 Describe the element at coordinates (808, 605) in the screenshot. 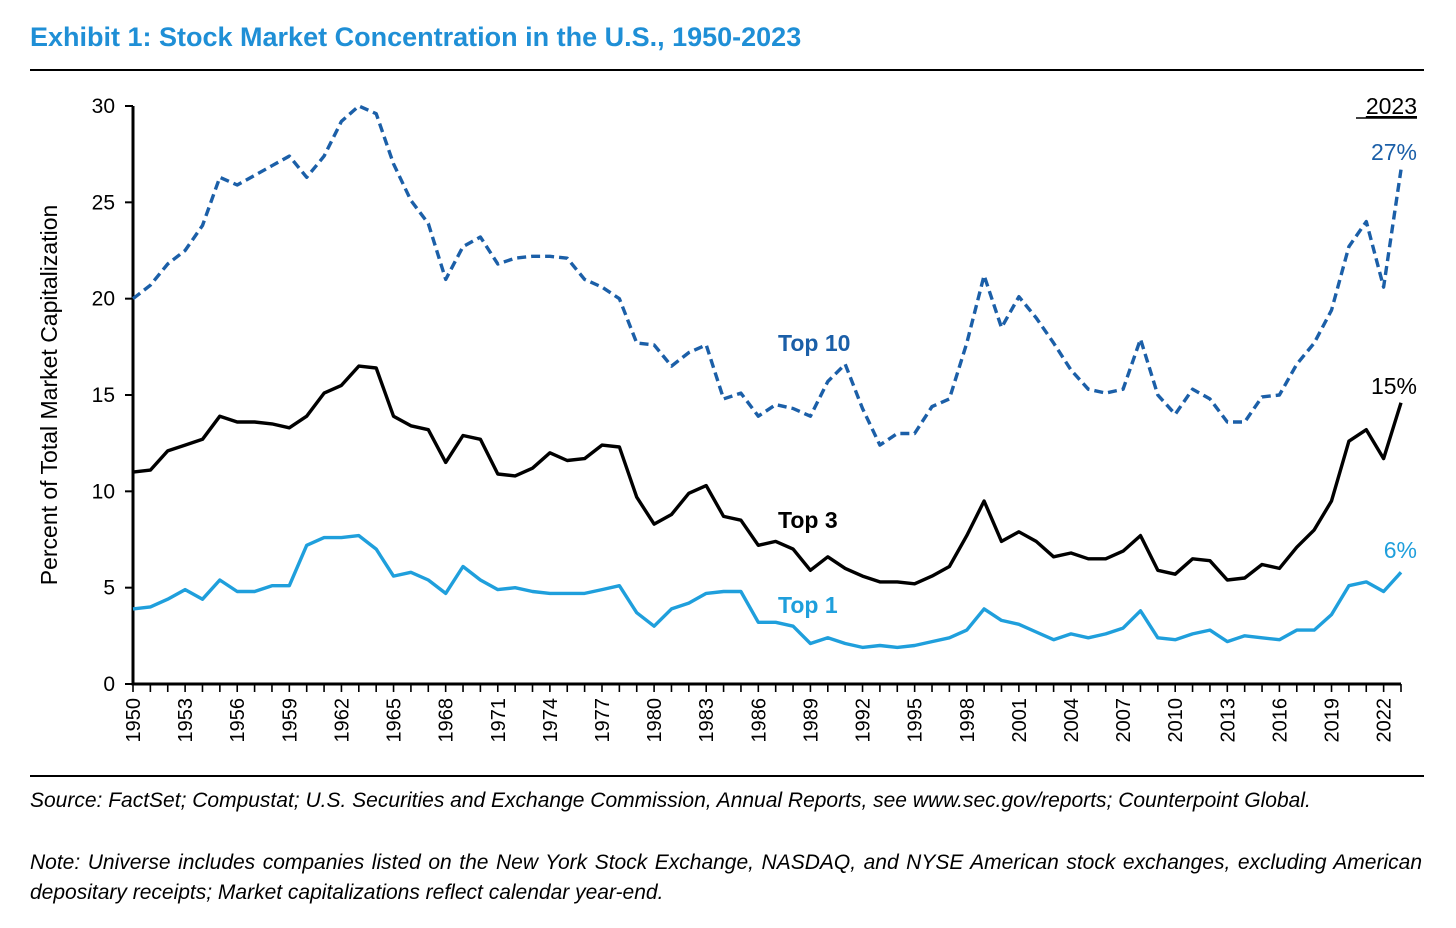

I see `top1-series-label: Top 1` at that location.